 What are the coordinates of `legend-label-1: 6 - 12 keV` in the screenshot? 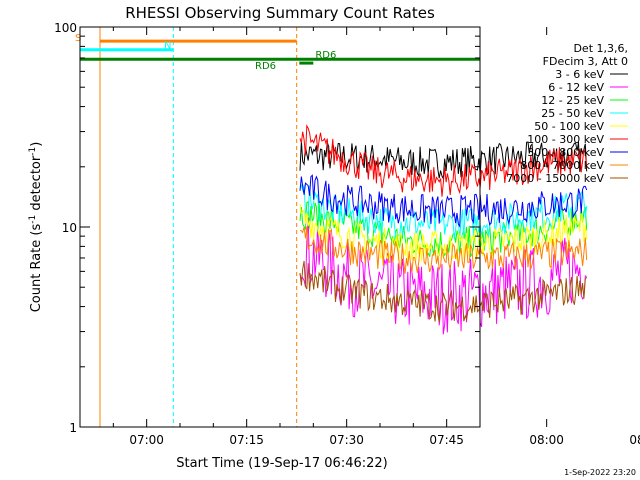 It's located at (576, 87).